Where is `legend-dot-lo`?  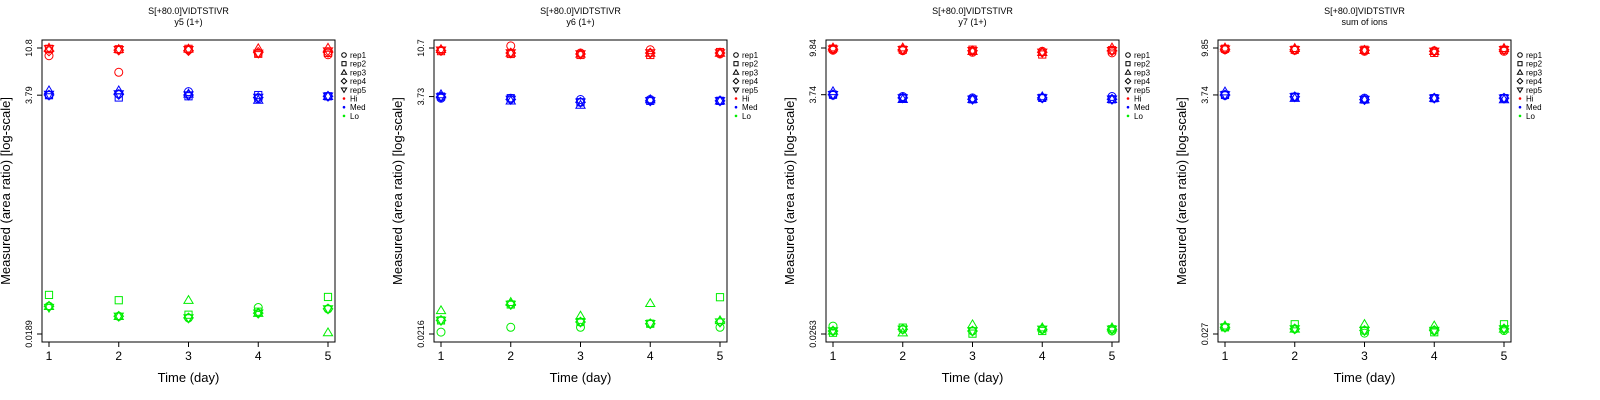
legend-dot-lo is located at coordinates (1128, 116).